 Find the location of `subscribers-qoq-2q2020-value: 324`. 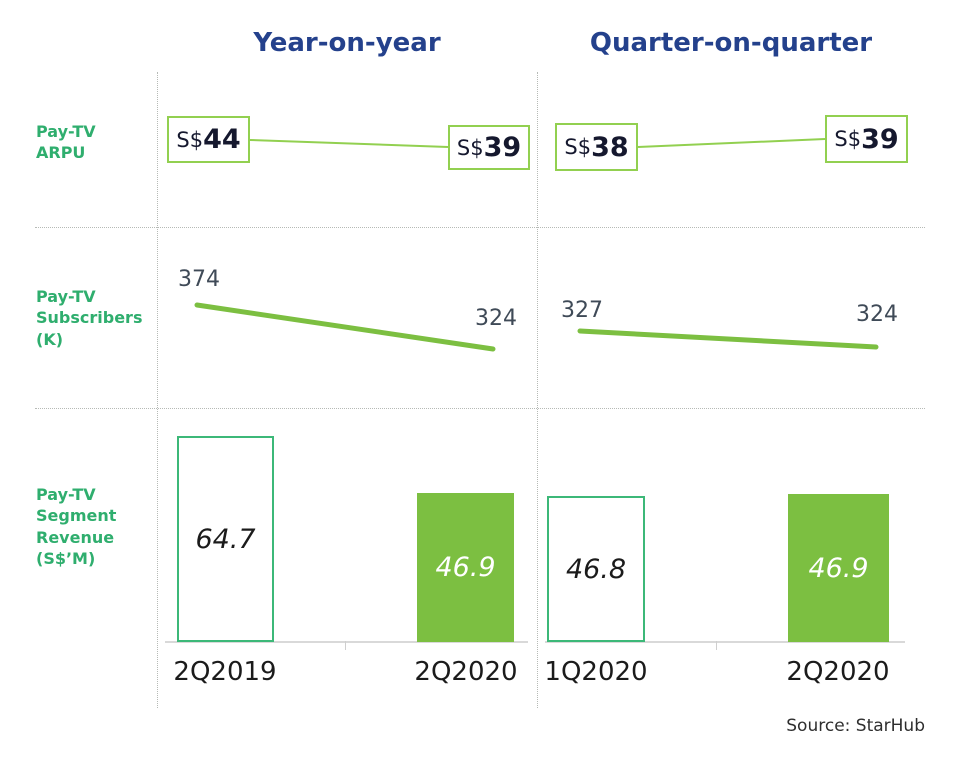

subscribers-qoq-2q2020-value: 324 is located at coordinates (877, 314).